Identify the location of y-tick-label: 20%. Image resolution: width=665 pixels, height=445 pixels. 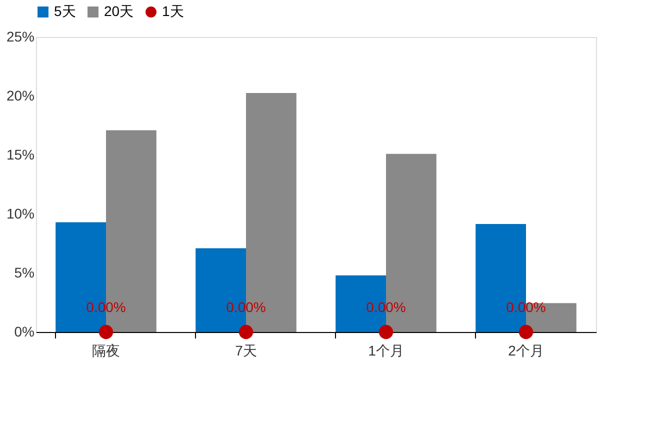
(20, 96).